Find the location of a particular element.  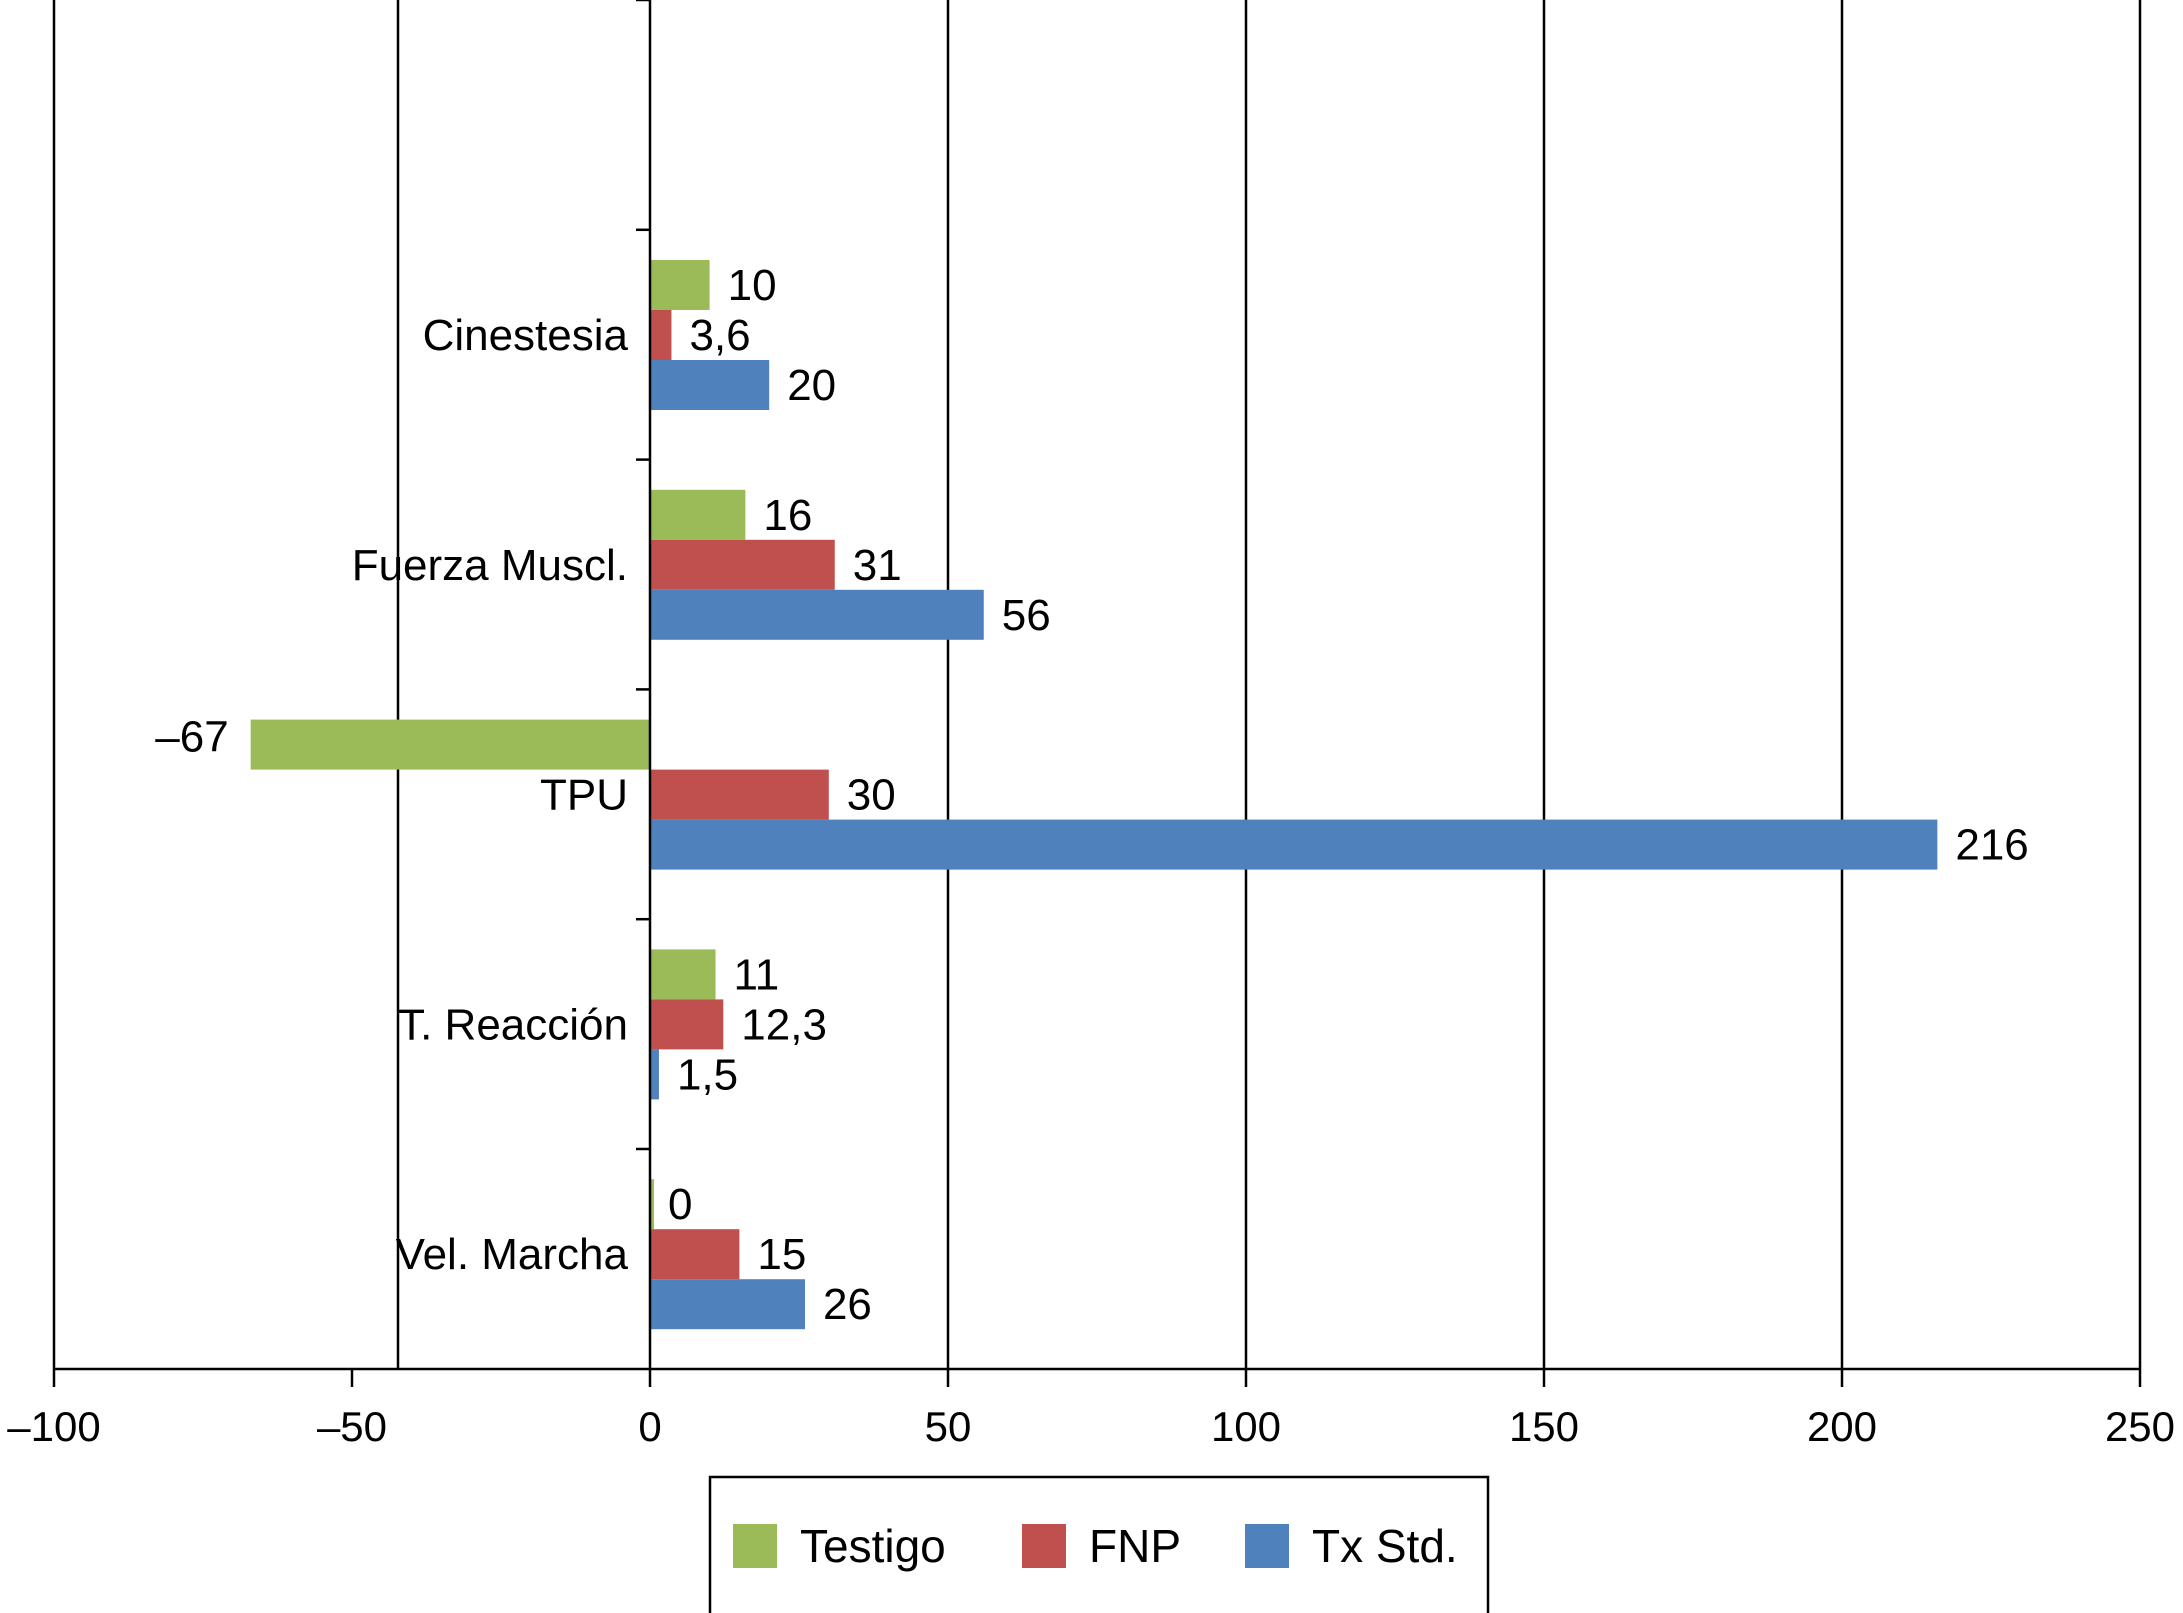

legend-box is located at coordinates (1099, 1544).